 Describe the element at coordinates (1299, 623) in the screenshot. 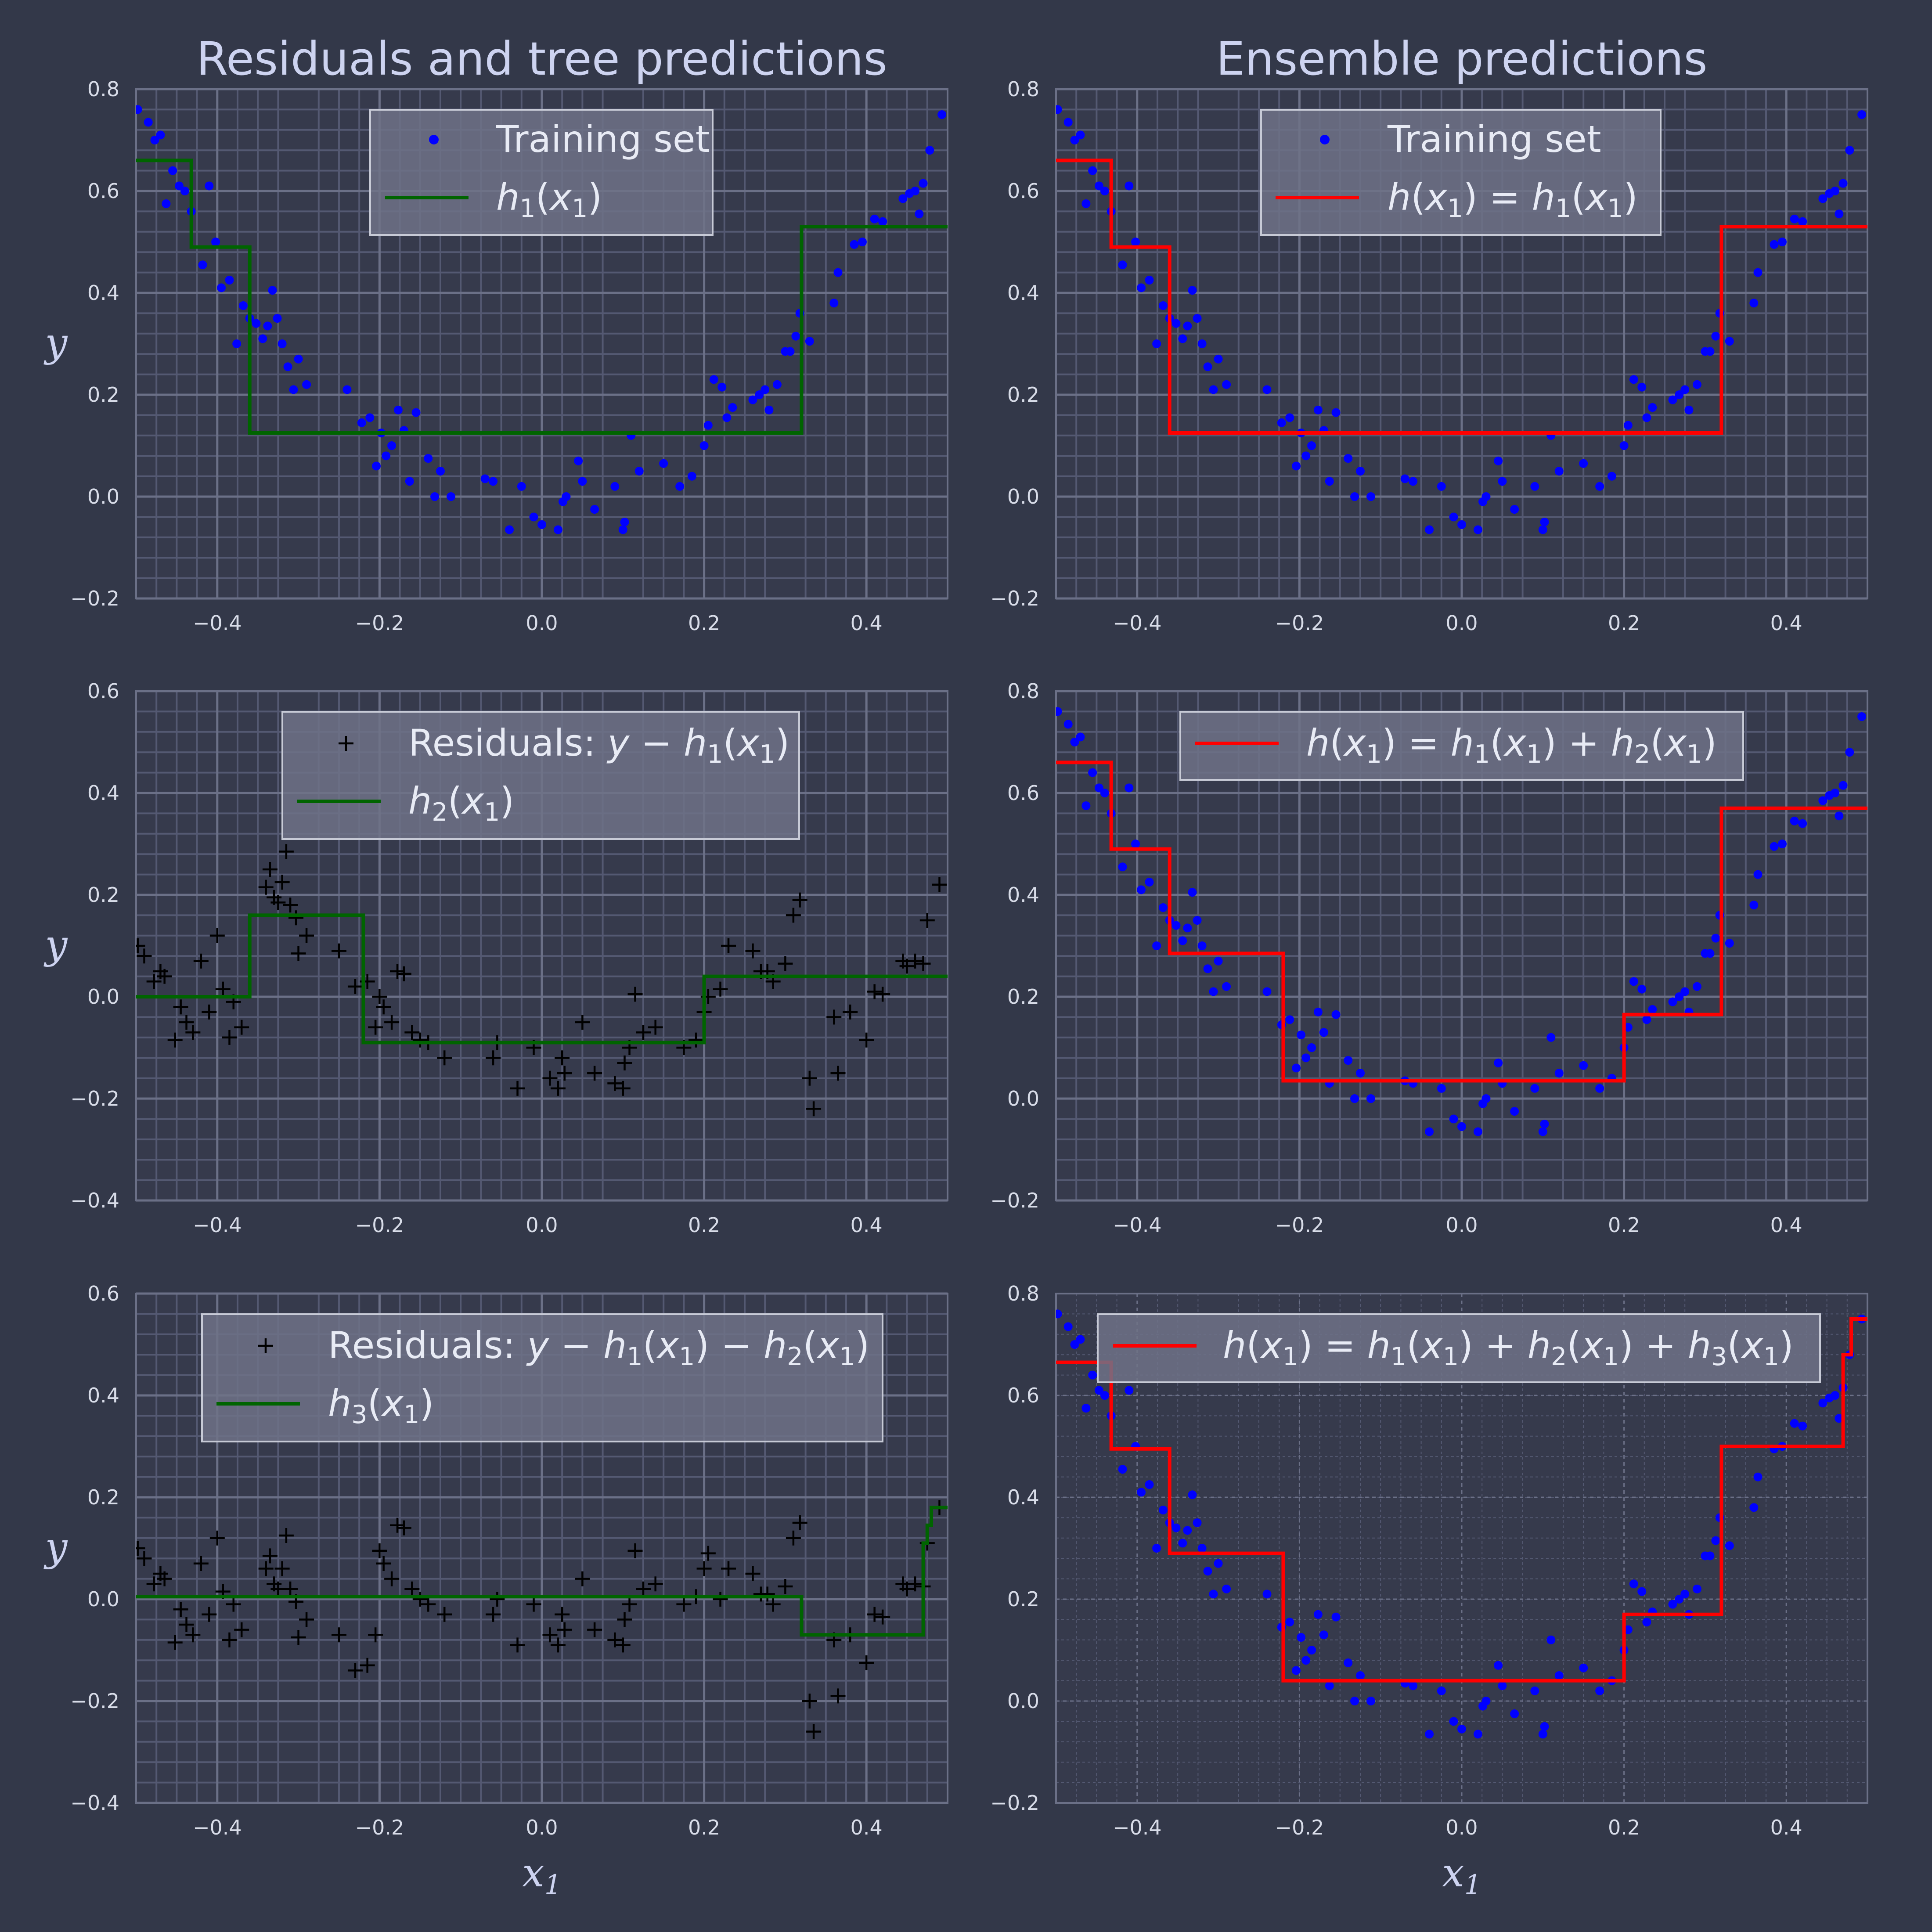

I see `x-tick-label: −0.2` at that location.